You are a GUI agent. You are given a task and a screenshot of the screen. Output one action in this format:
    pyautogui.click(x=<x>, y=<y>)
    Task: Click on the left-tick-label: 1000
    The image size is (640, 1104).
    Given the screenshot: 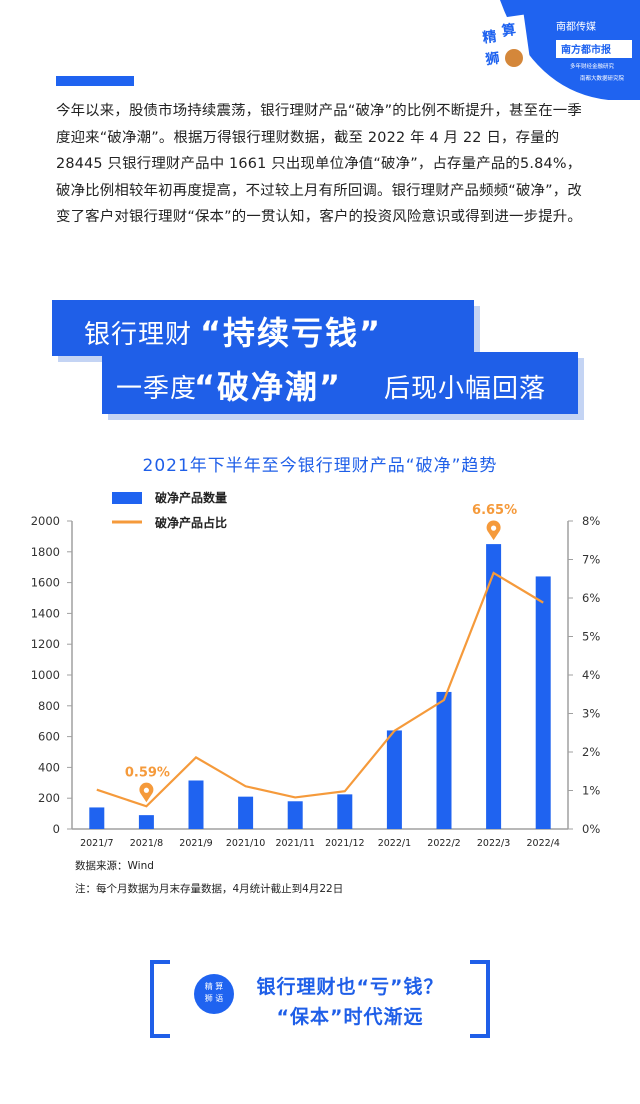 What is the action you would take?
    pyautogui.click(x=45, y=675)
    